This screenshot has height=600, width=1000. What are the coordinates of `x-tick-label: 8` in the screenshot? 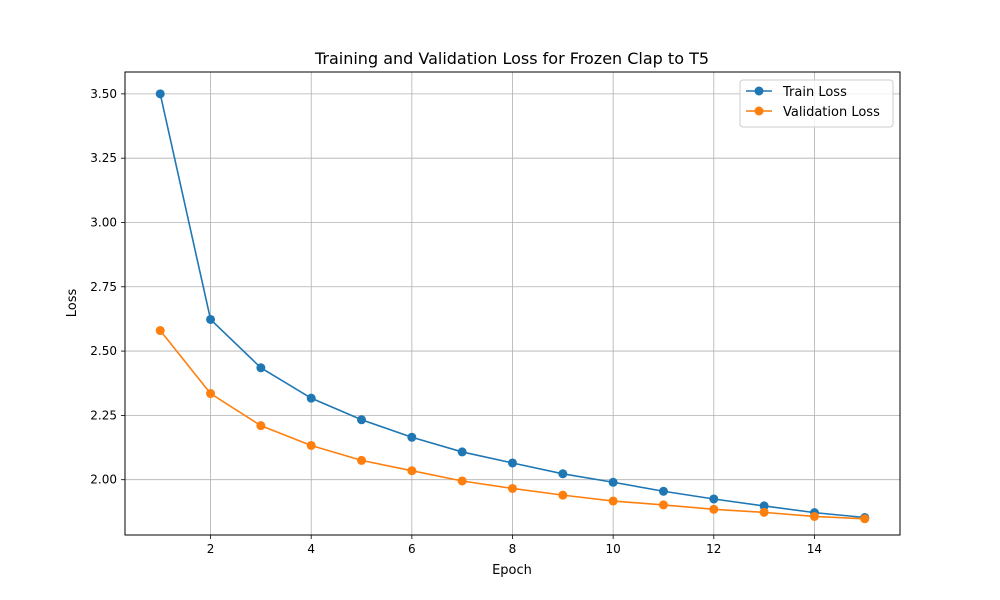 It's located at (513, 549).